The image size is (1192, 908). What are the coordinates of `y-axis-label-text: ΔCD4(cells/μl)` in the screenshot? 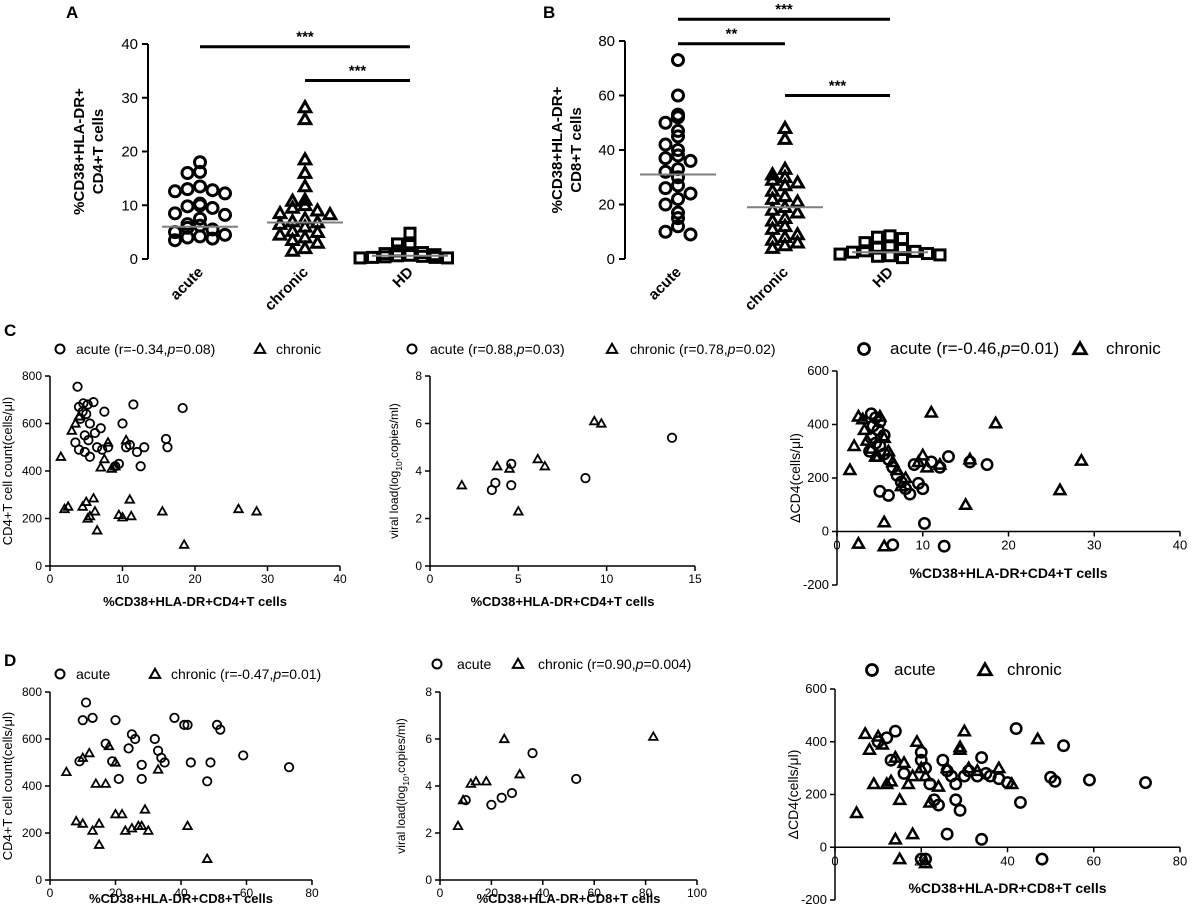 It's located at (793, 795).